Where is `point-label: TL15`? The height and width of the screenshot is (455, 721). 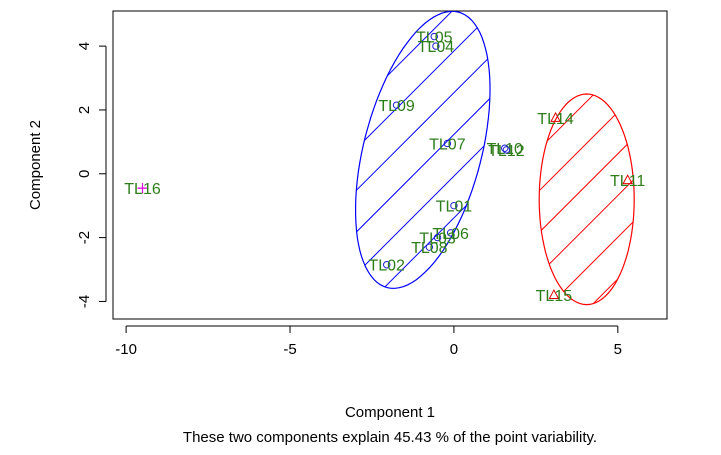
point-label: TL15 is located at coordinates (554, 296).